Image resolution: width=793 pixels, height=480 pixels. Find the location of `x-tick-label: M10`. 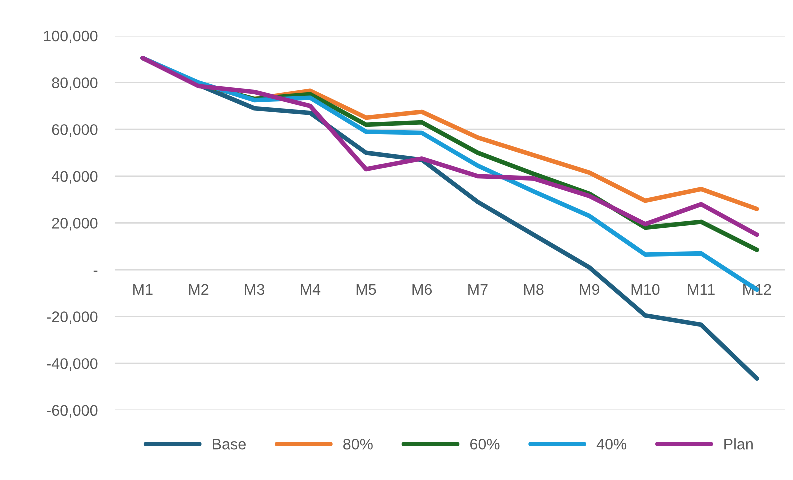

x-tick-label: M10 is located at coordinates (646, 290).